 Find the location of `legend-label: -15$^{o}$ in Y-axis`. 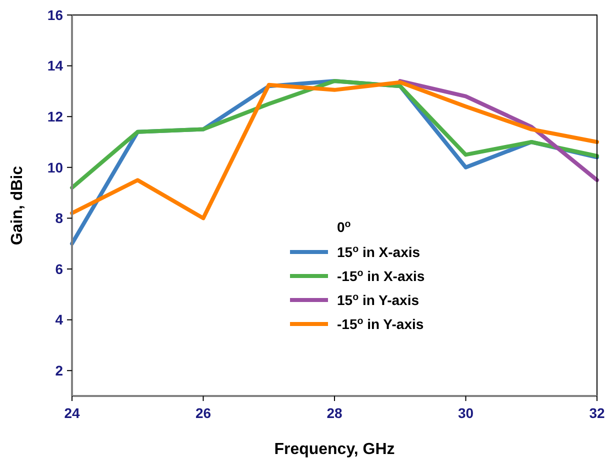

legend-label: -15$^{o}$ in Y-axis is located at coordinates (380, 323).